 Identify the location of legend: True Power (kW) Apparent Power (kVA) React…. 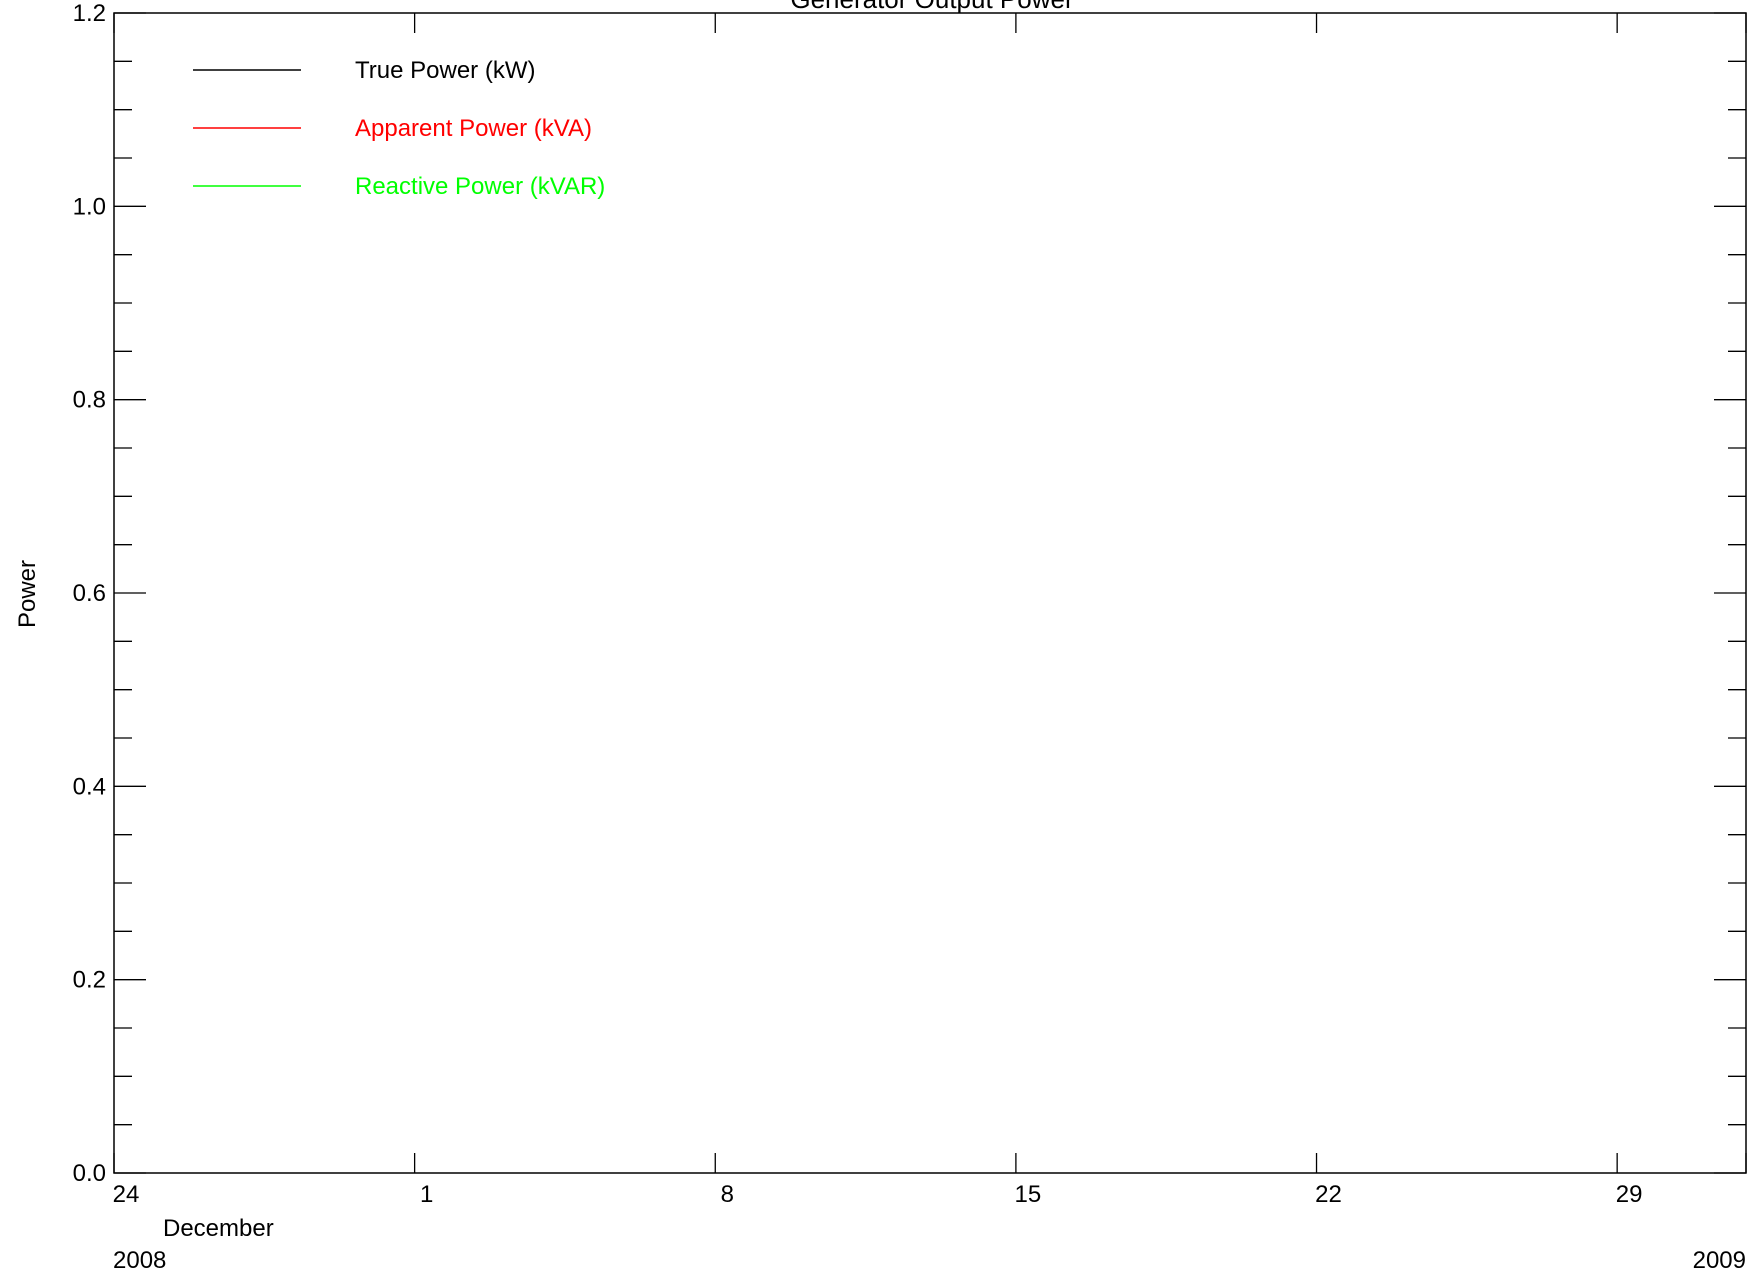
(399, 128).